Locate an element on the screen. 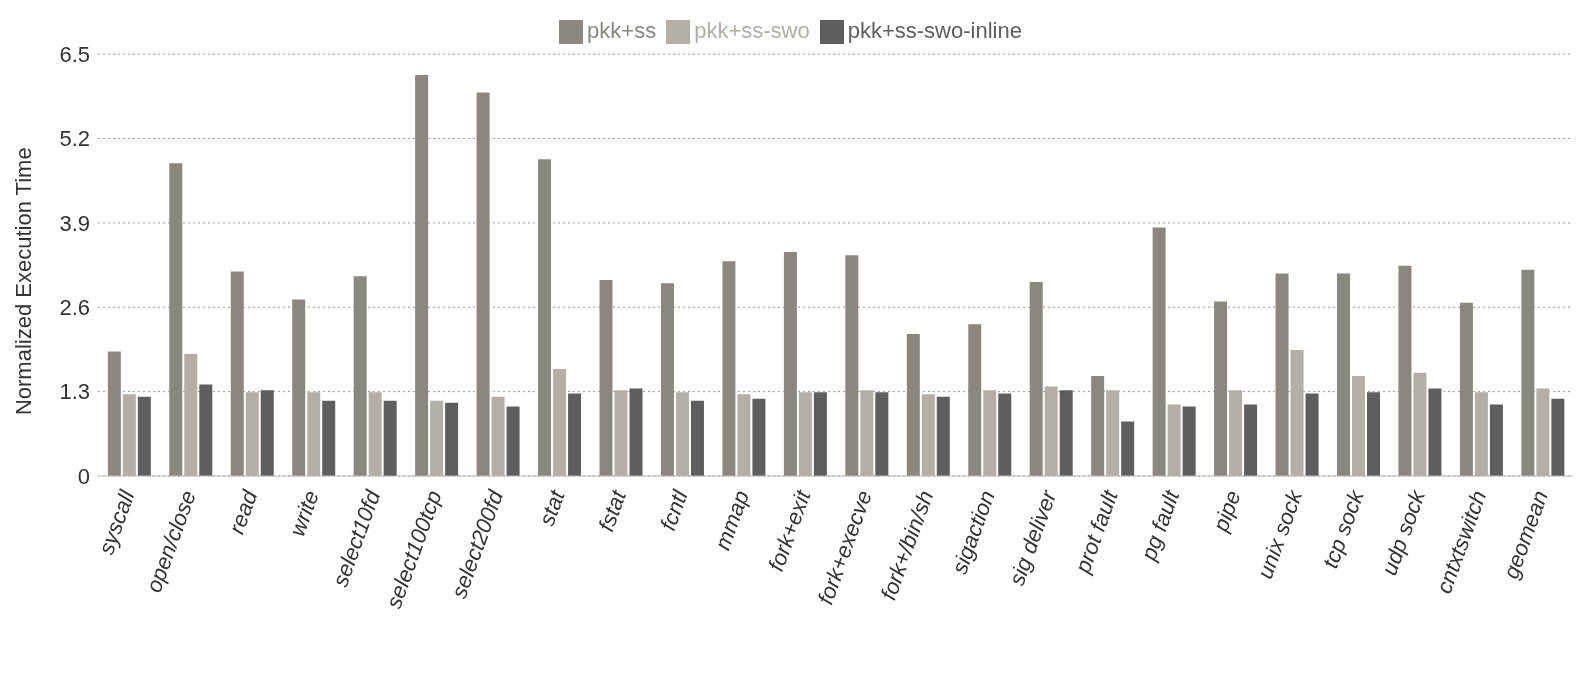 The image size is (1591, 674). legend-label: pkk+ss-swo-inline is located at coordinates (934, 30).